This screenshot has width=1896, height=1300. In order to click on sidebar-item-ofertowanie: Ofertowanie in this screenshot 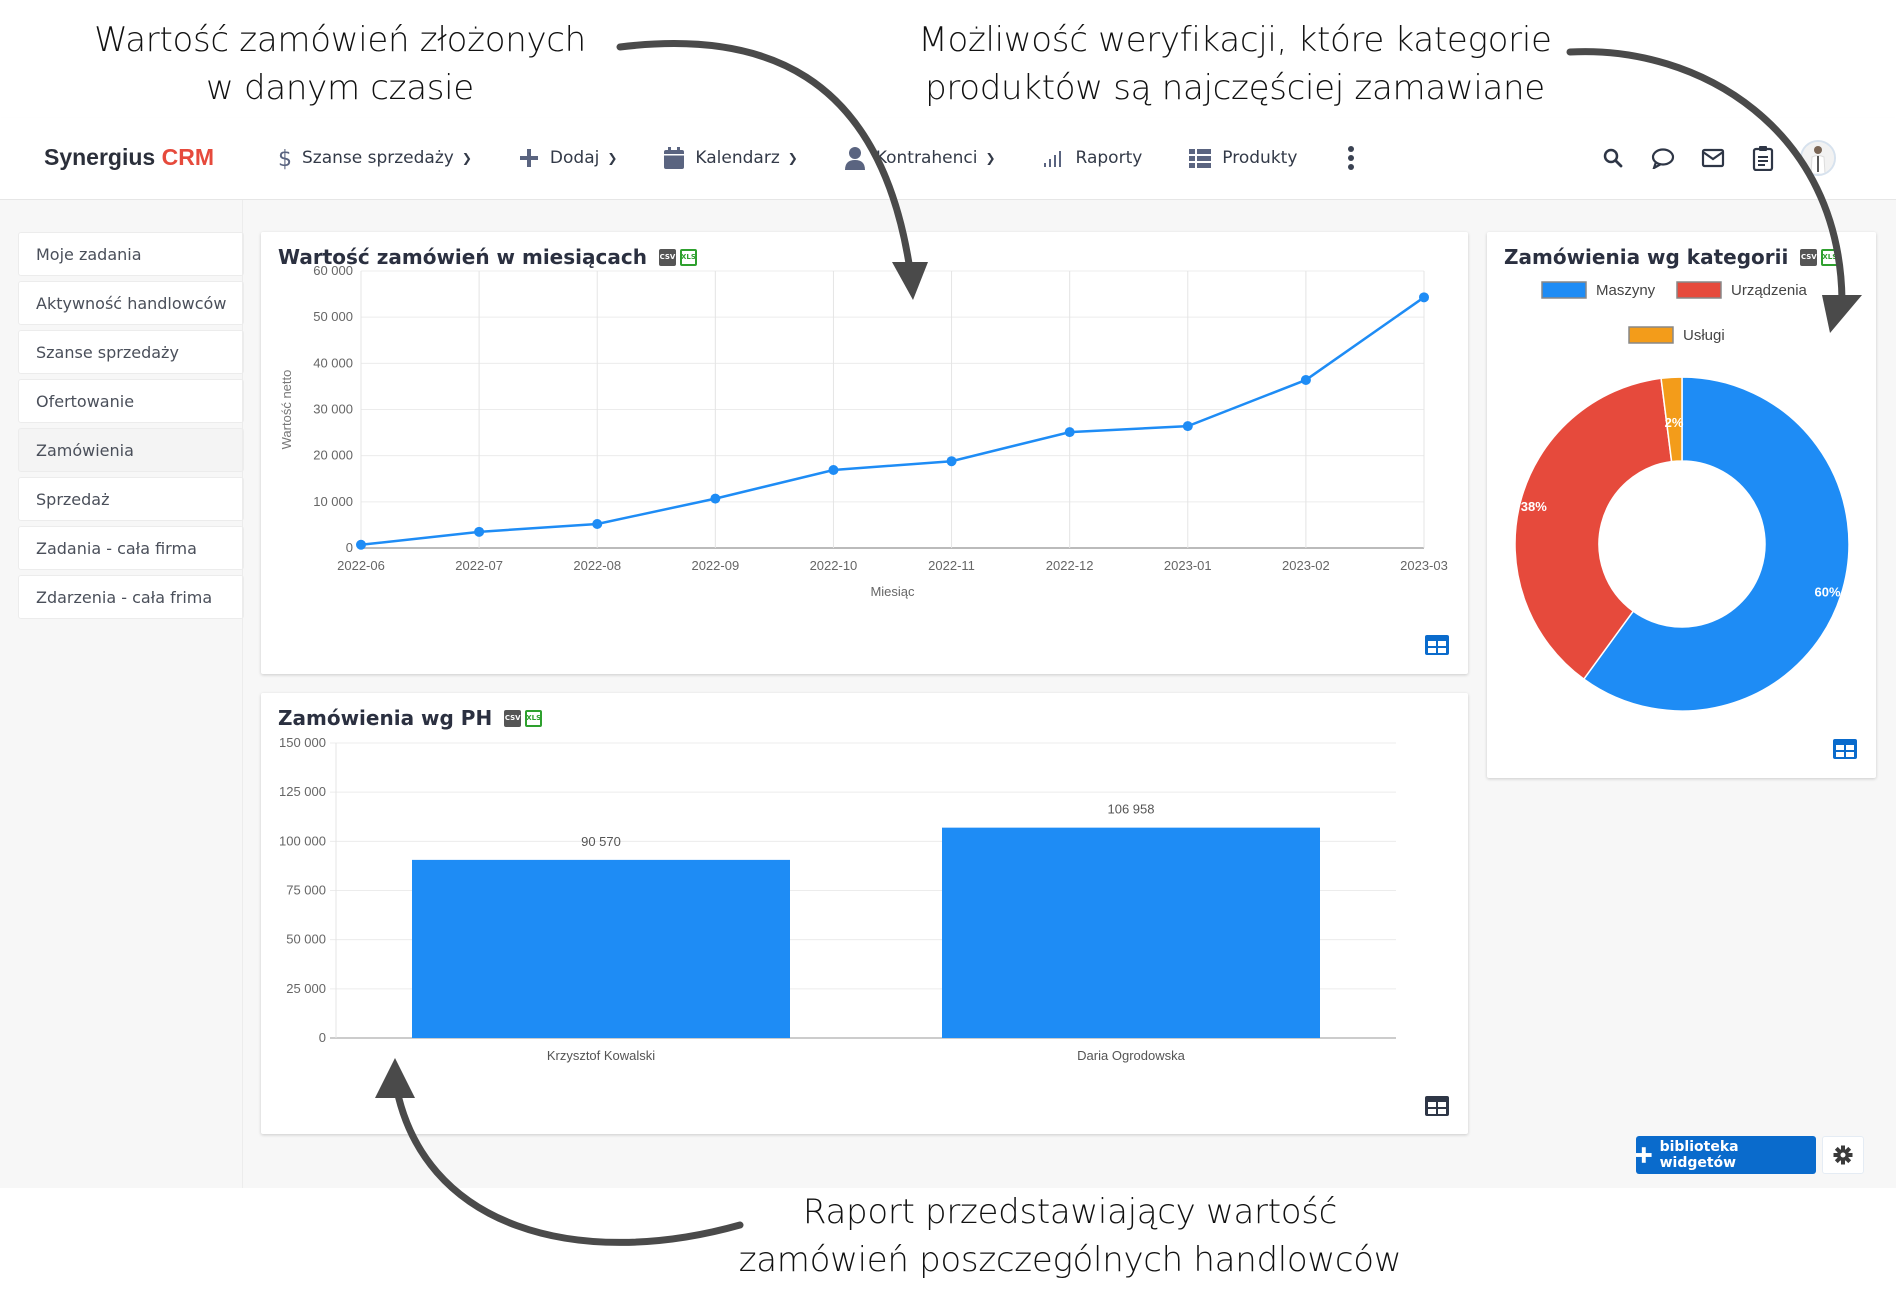, I will do `click(131, 401)`.